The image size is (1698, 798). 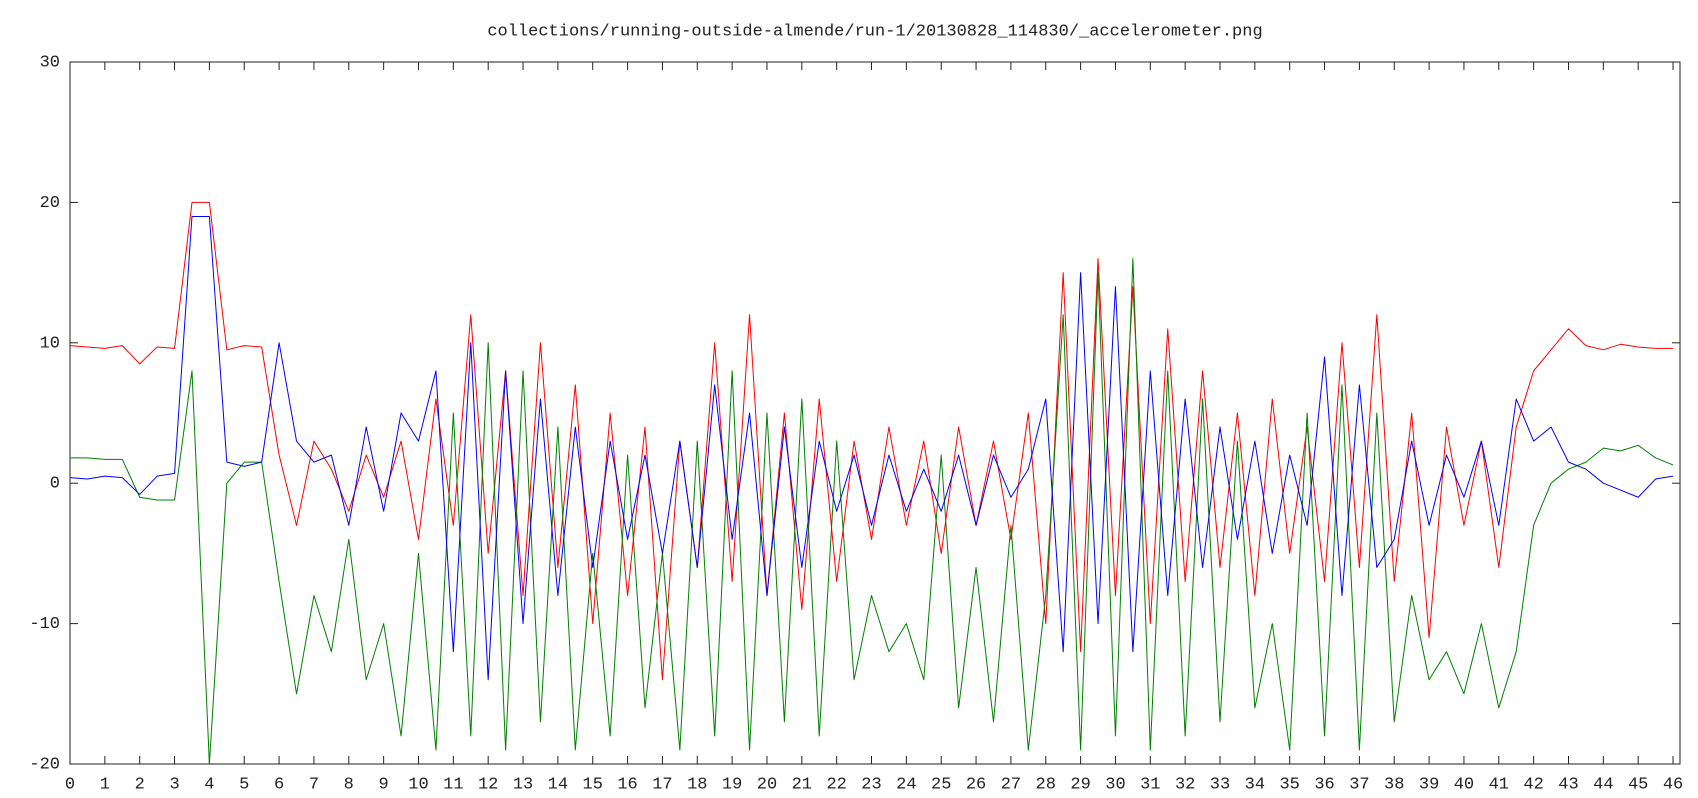 What do you see at coordinates (1046, 784) in the screenshot?
I see `x-tick-label: 28` at bounding box center [1046, 784].